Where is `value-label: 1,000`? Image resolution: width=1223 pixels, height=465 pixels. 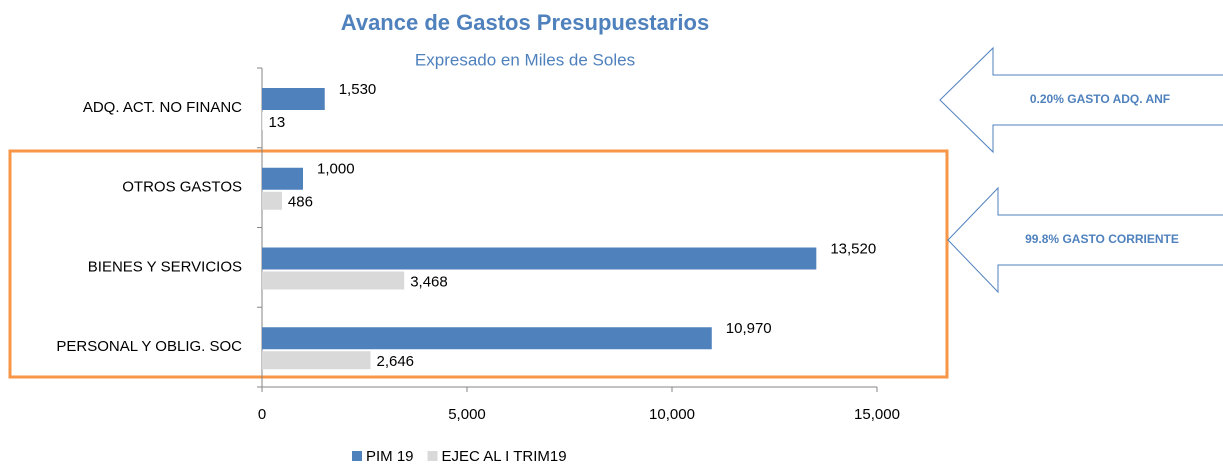 value-label: 1,000 is located at coordinates (336, 169).